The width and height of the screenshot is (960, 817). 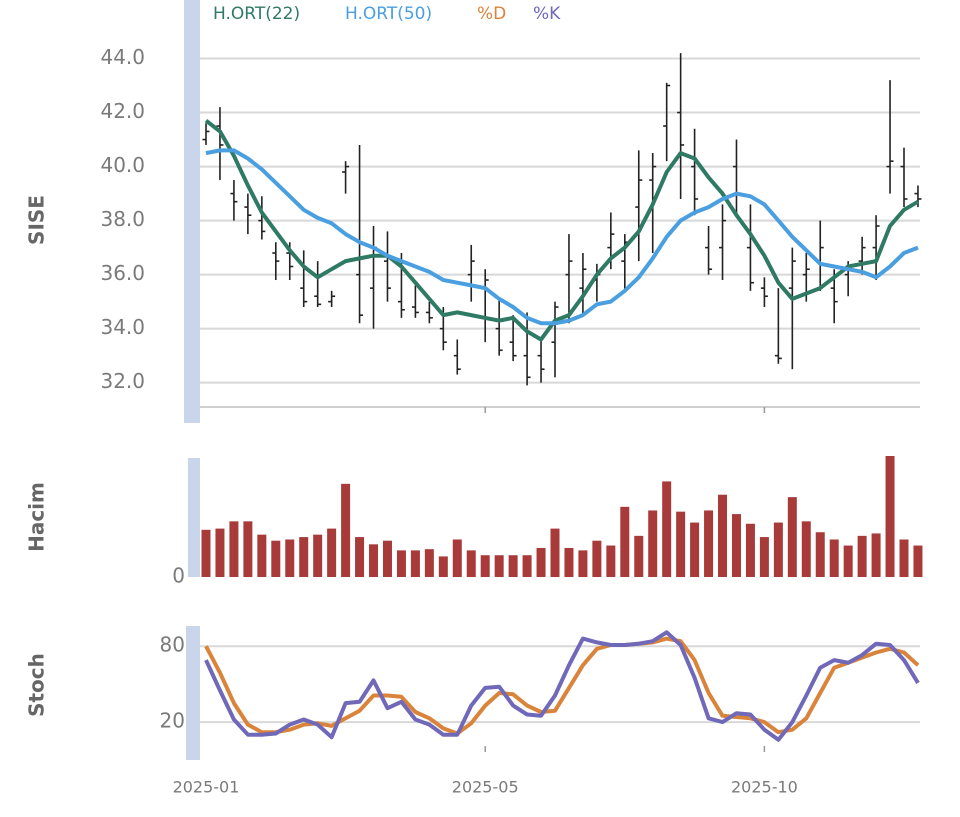 What do you see at coordinates (122, 165) in the screenshot?
I see `y-tick-label: 40.0` at bounding box center [122, 165].